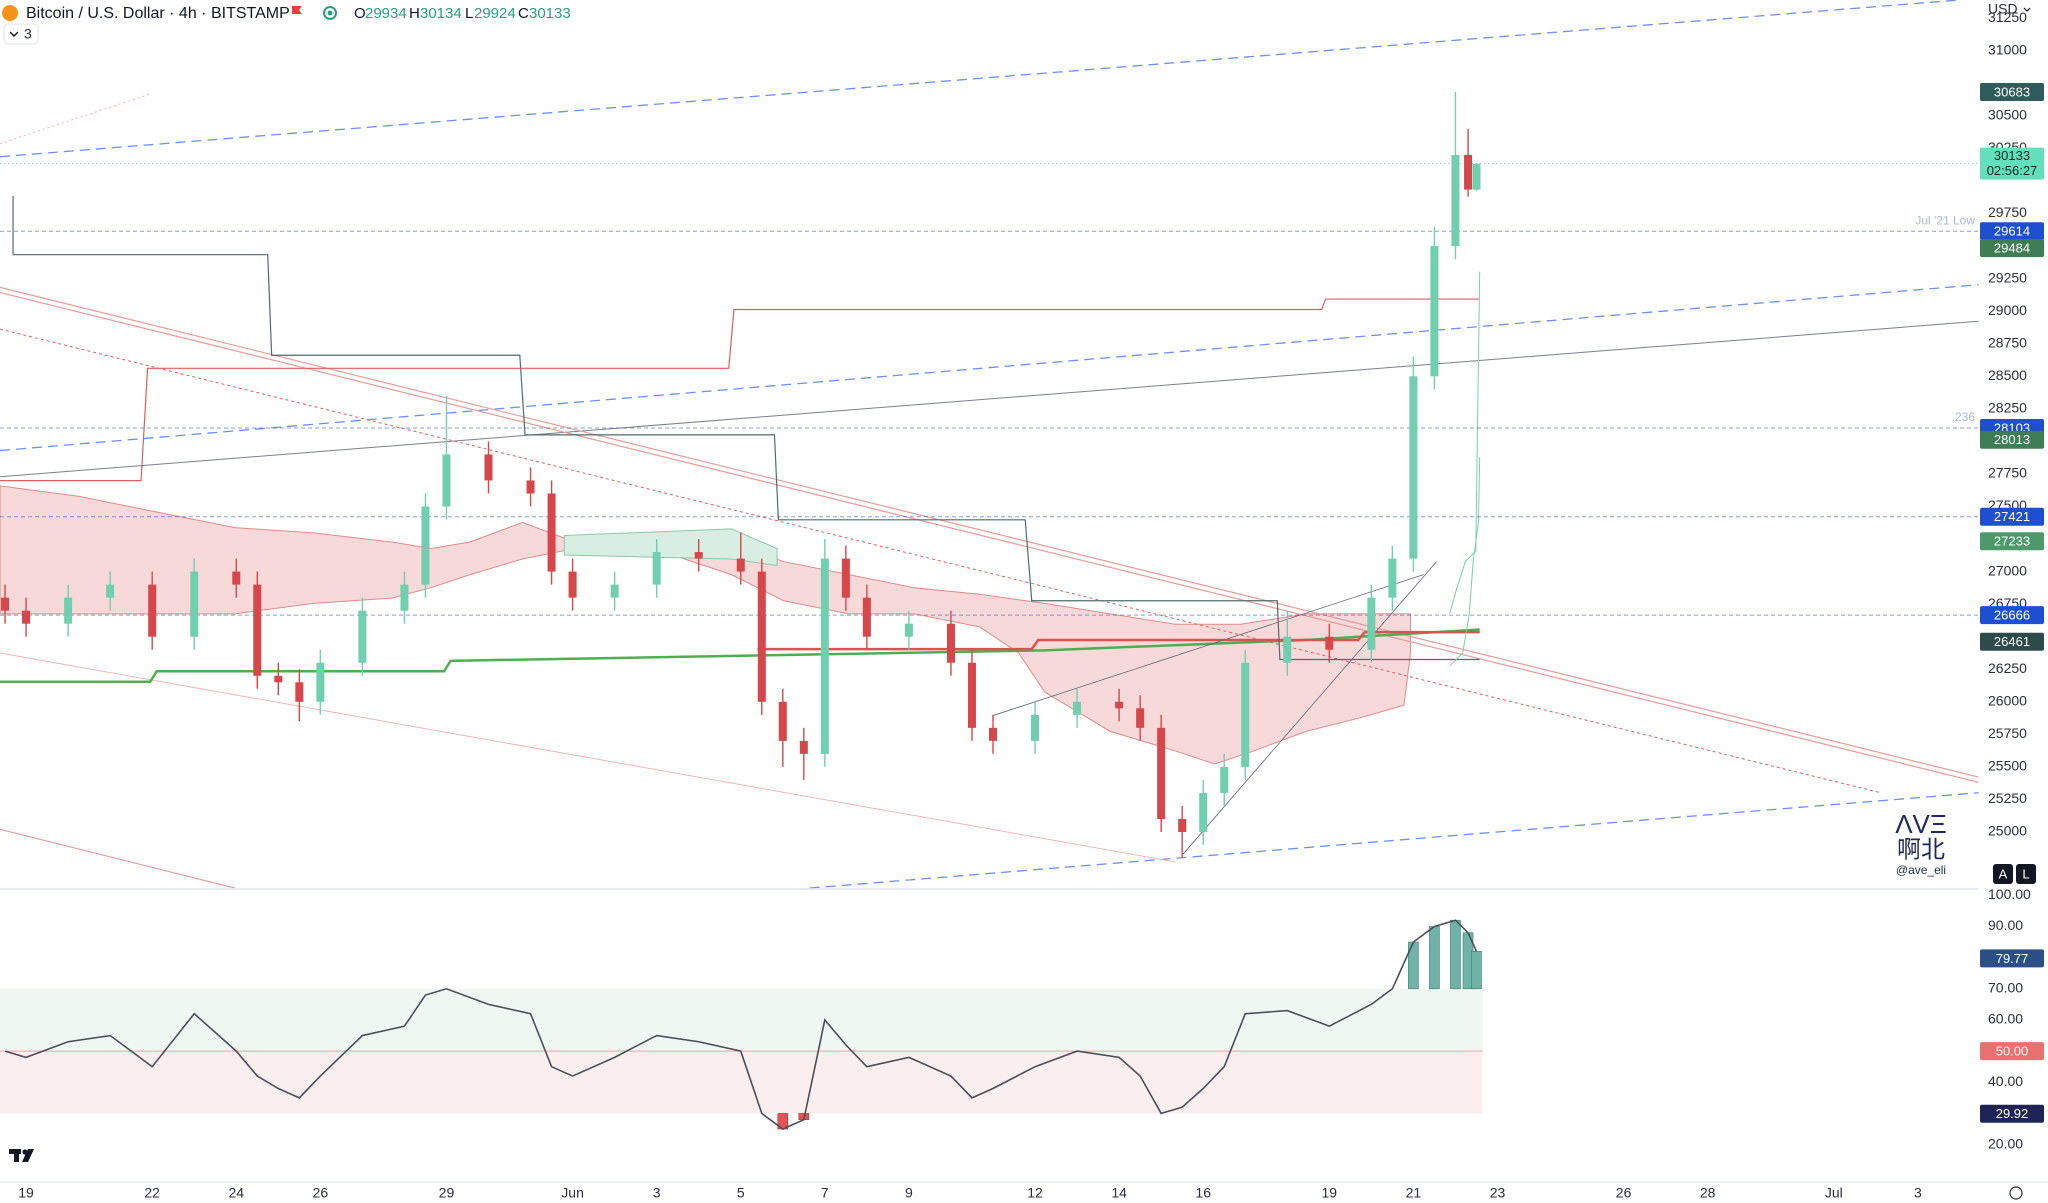 This screenshot has width=2048, height=1203. Describe the element at coordinates (2007, 766) in the screenshot. I see `y-tick-label: 25500` at that location.